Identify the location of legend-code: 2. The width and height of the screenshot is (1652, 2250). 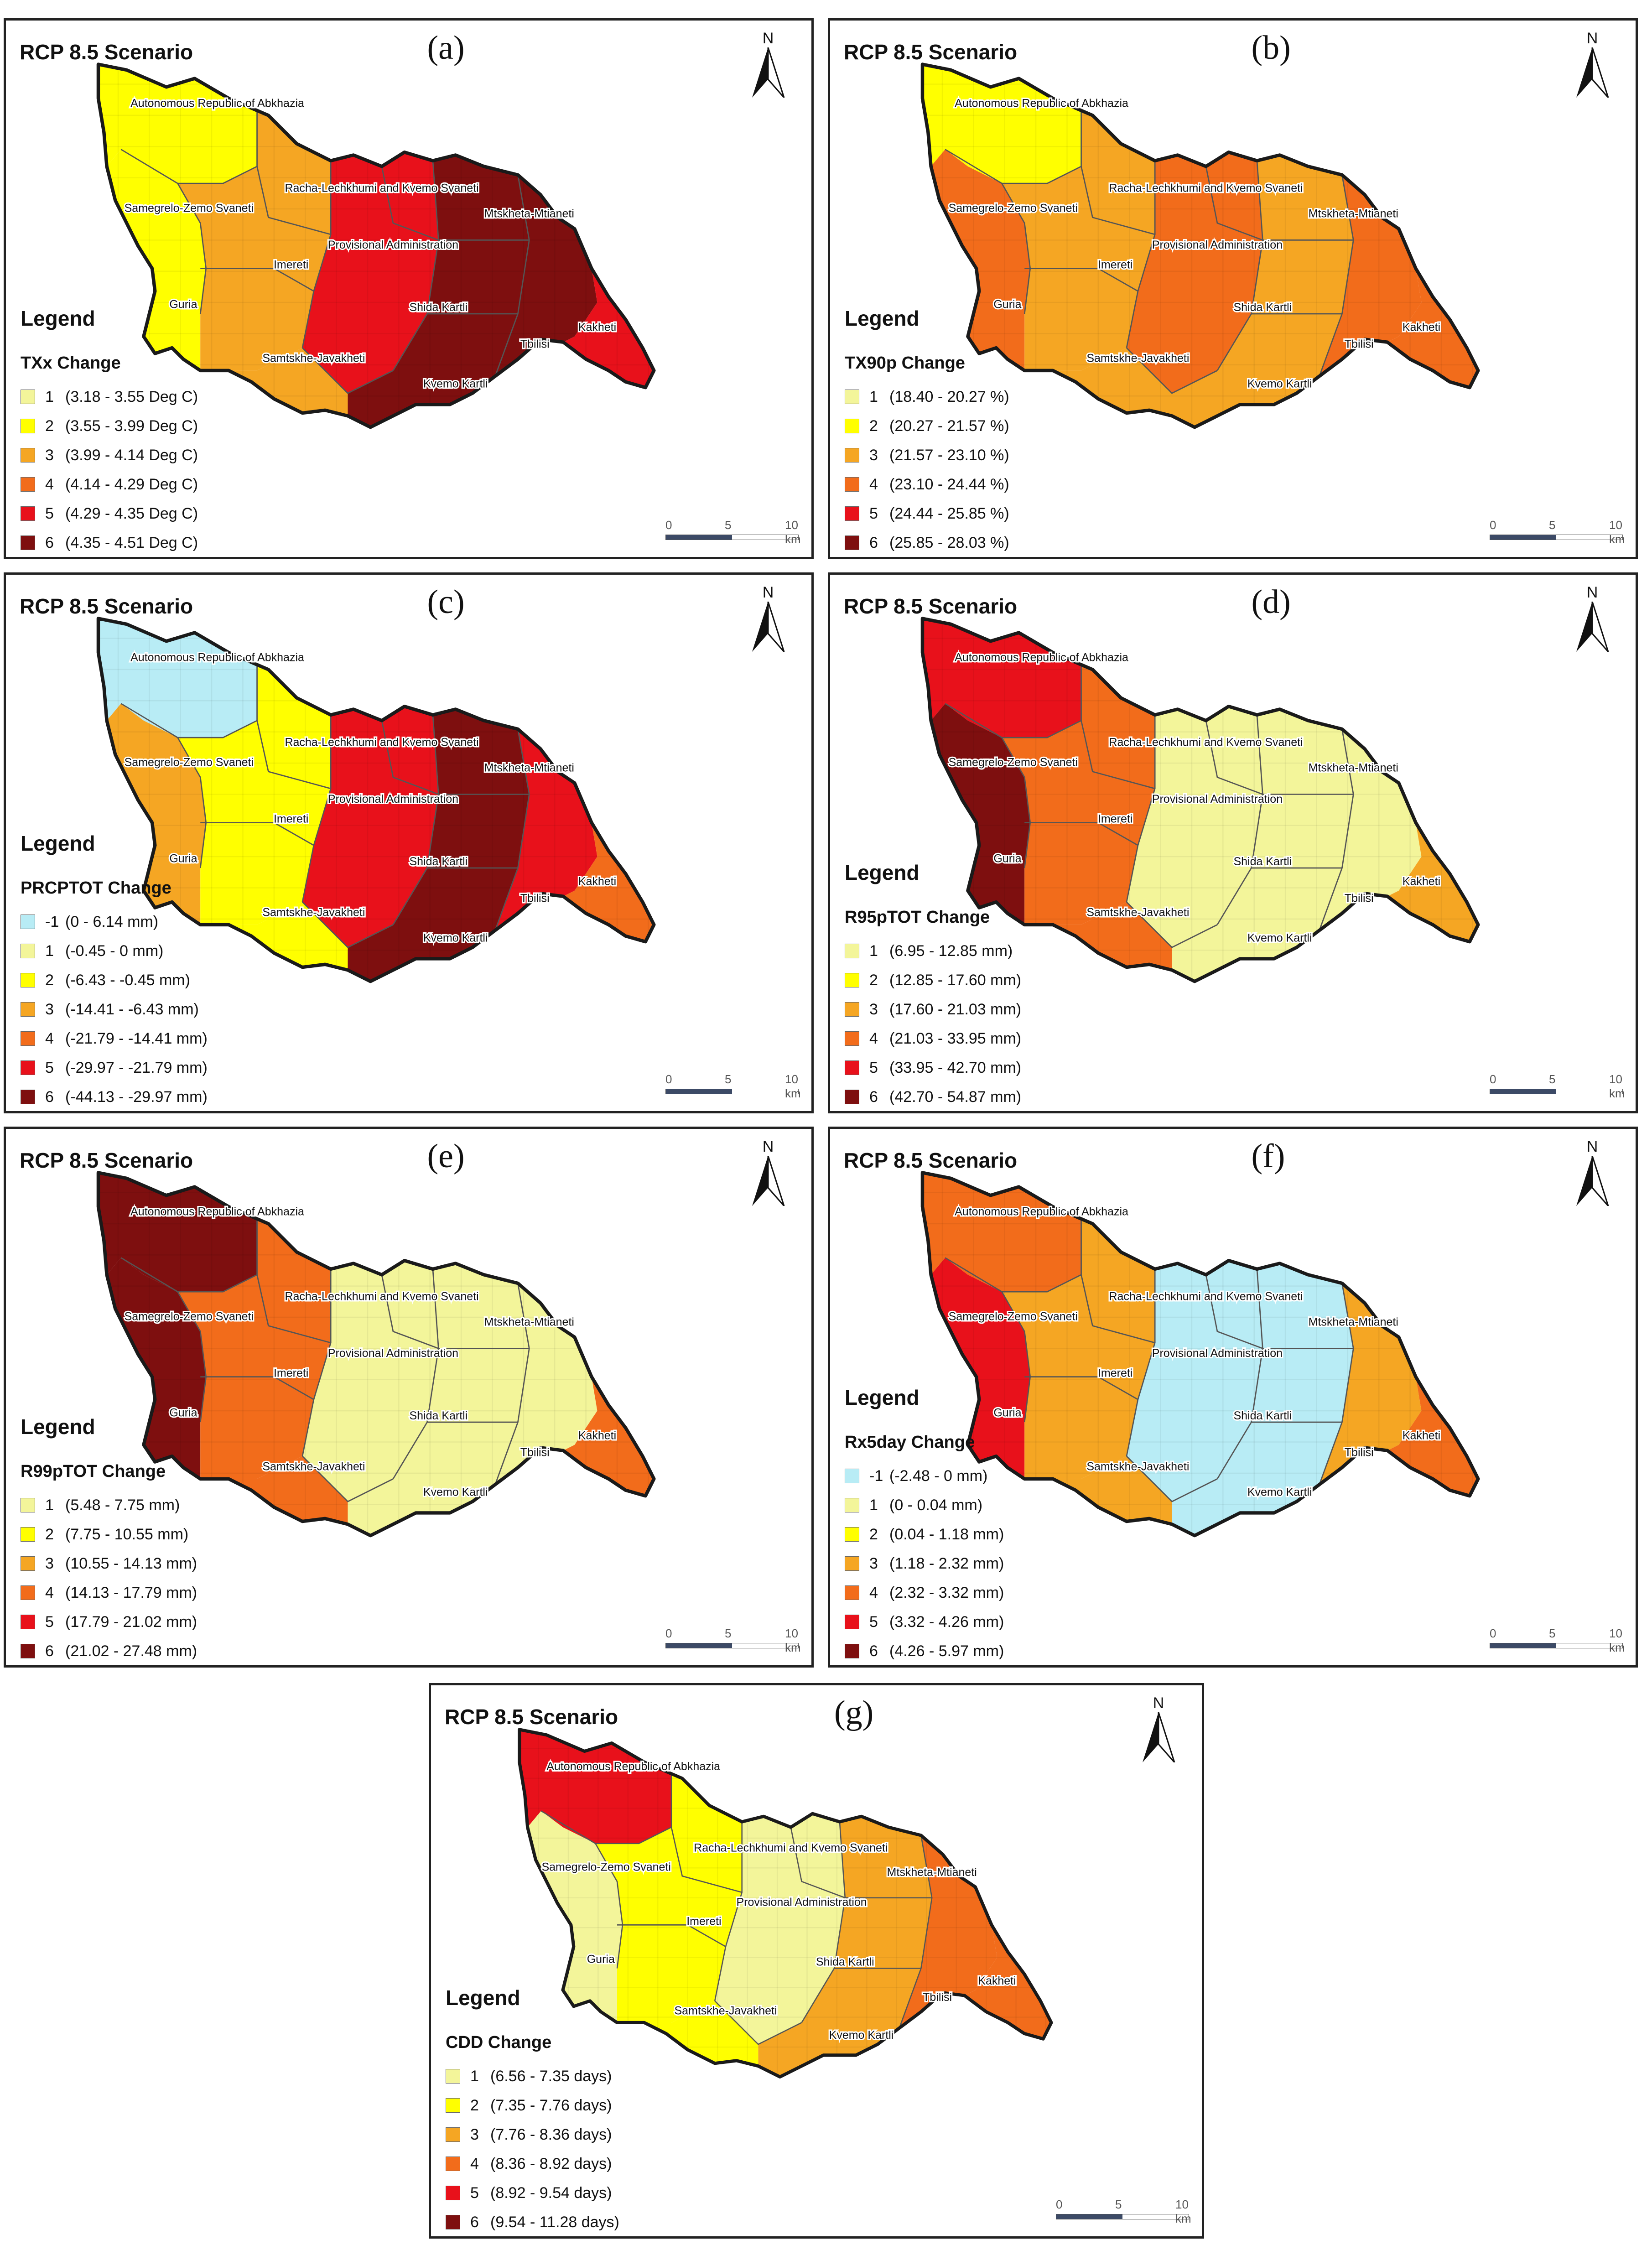
(49, 980).